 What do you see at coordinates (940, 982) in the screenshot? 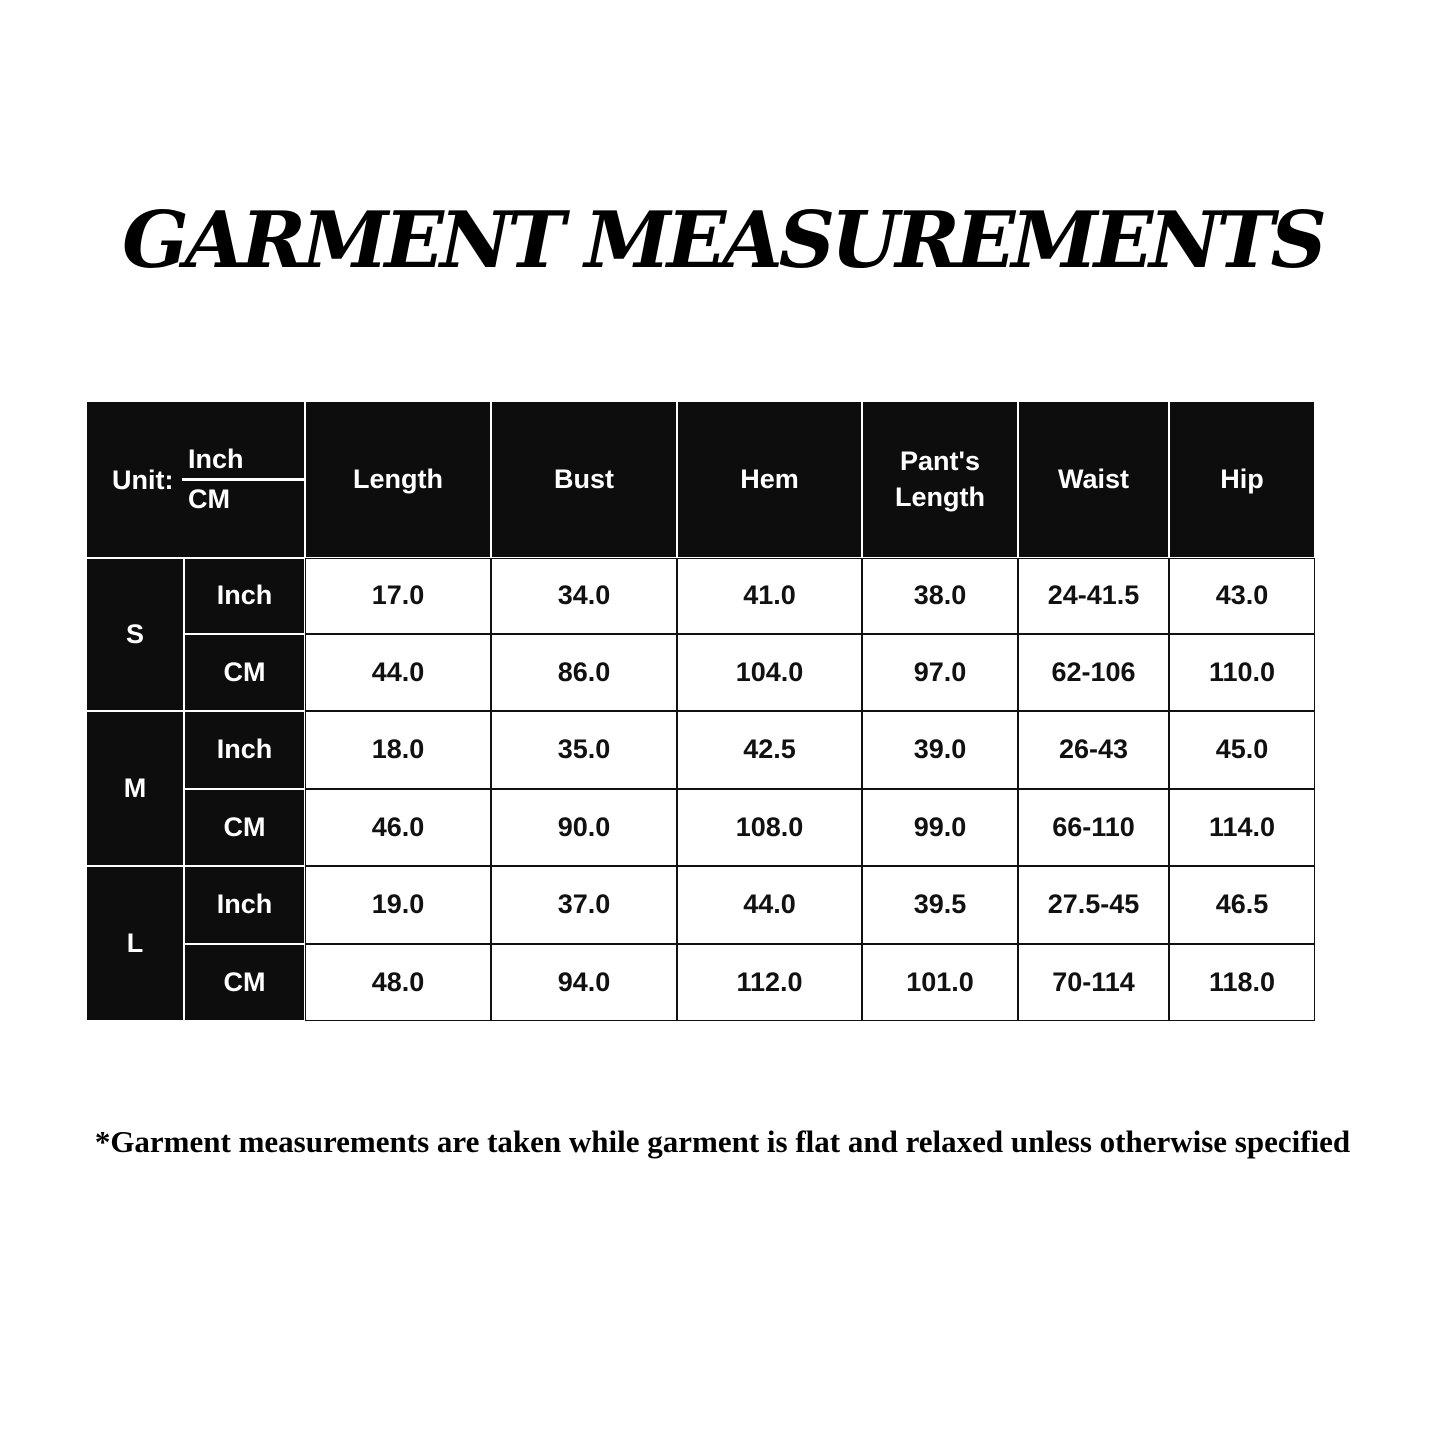
I see `table-cell: 101.0` at bounding box center [940, 982].